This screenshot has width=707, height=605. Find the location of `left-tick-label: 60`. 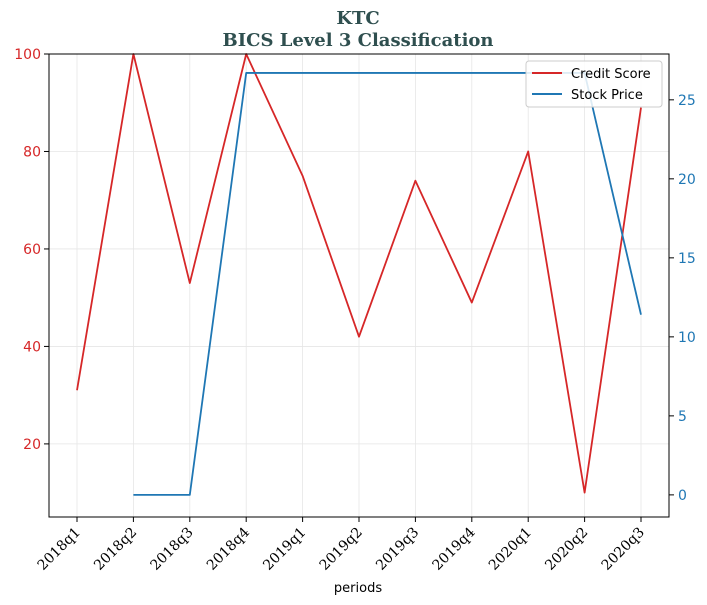

left-tick-label: 60 is located at coordinates (32, 250).